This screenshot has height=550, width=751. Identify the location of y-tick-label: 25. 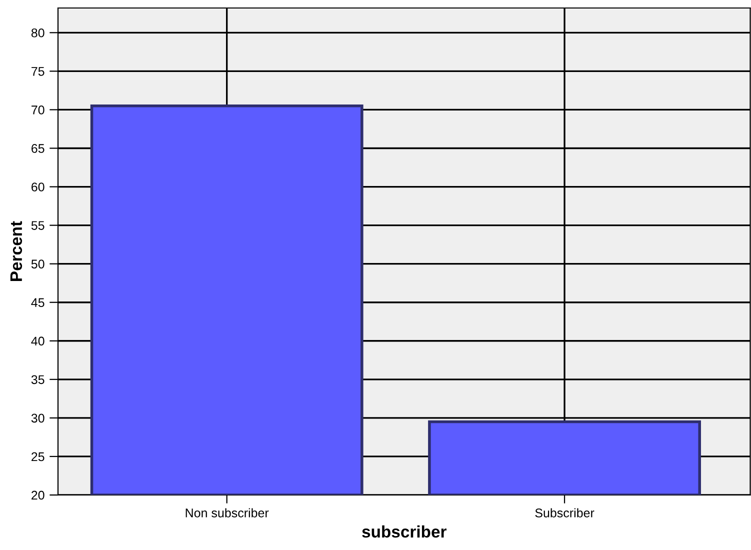
(38, 457).